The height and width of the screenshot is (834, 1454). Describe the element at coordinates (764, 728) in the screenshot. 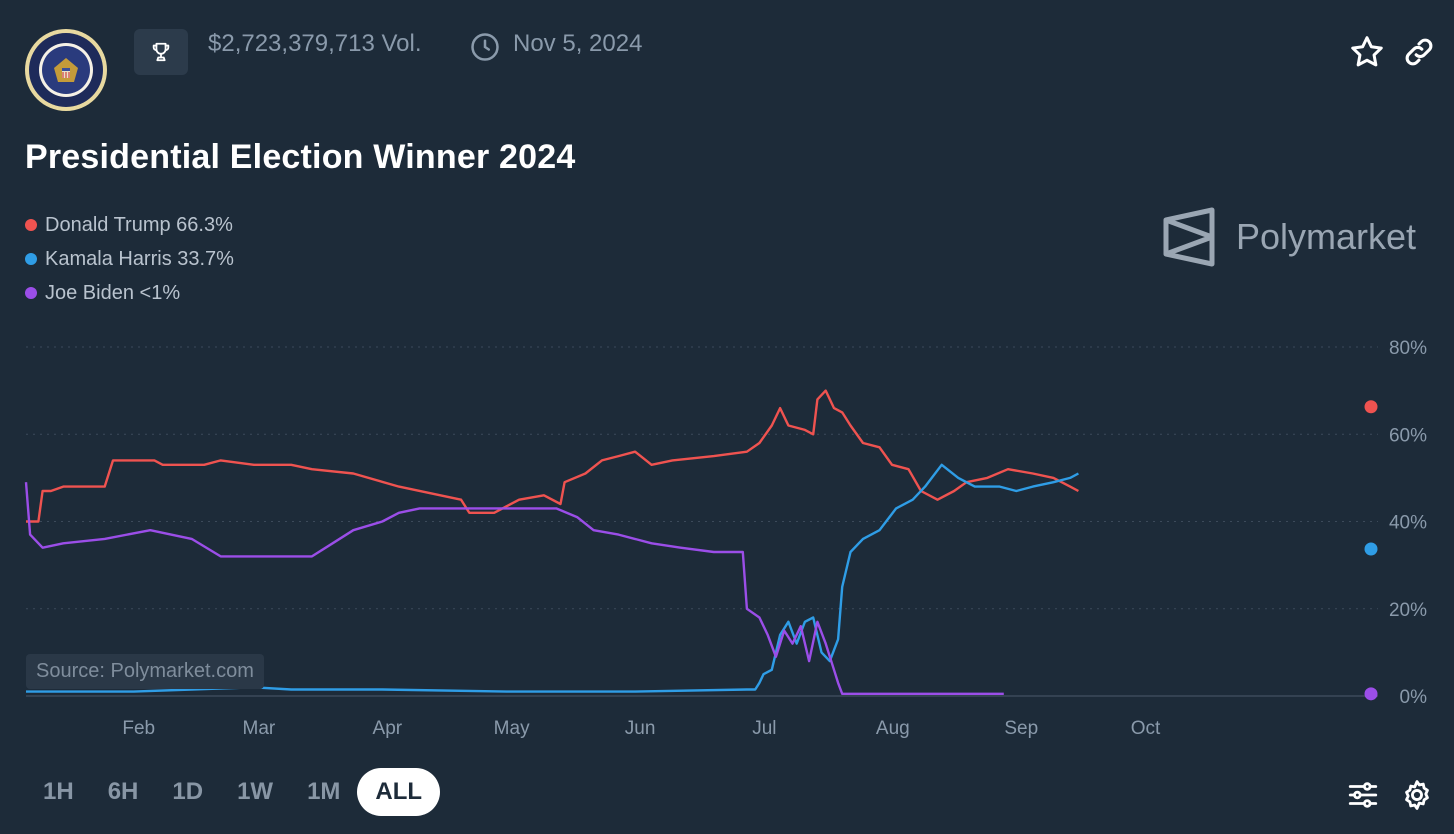

I see `x-tick-label: Jul` at that location.